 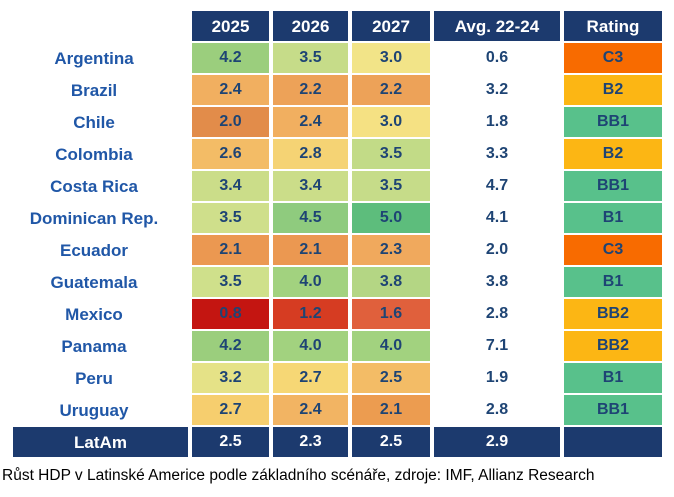 What do you see at coordinates (497, 58) in the screenshot?
I see `avg-value-cell: 0.6` at bounding box center [497, 58].